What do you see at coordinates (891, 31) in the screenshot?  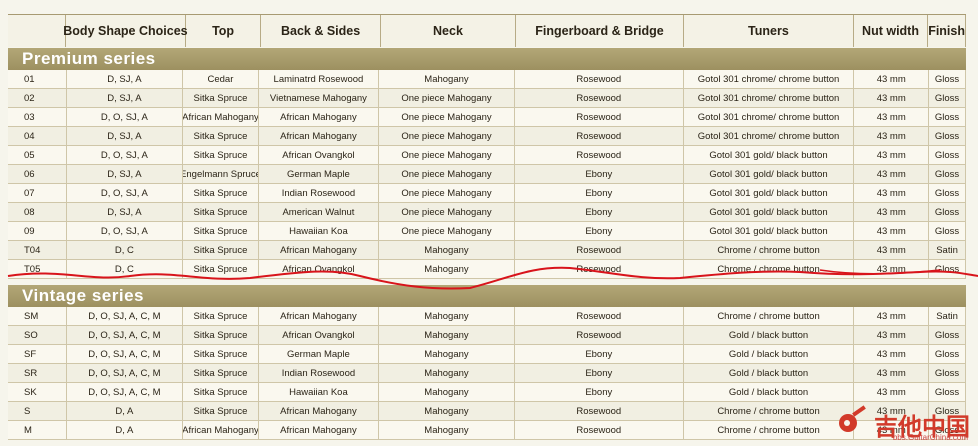 I see `header-cell-nut-width: Nut width` at bounding box center [891, 31].